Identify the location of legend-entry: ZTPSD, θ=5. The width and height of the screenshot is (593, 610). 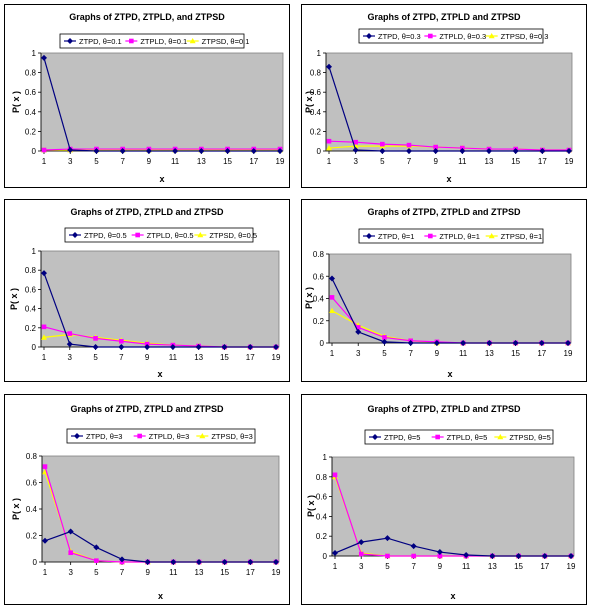
(529, 437).